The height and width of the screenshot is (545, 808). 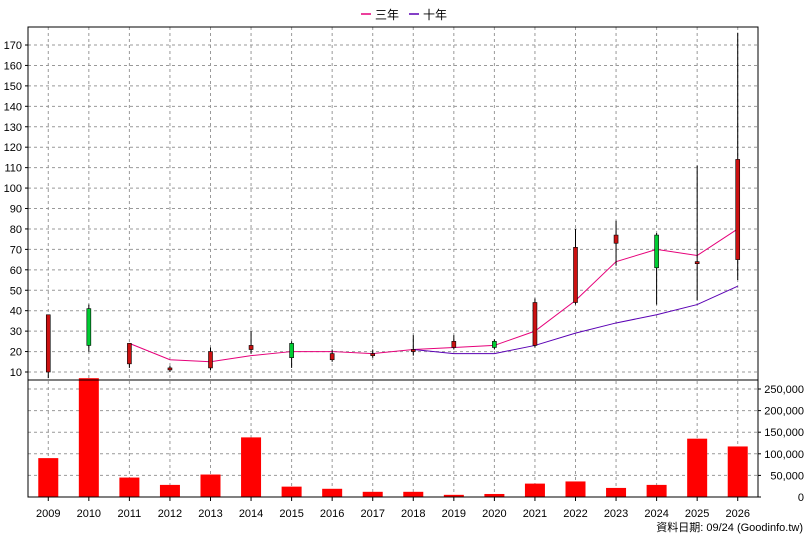 What do you see at coordinates (13, 148) in the screenshot?
I see `price-tick-label: 120` at bounding box center [13, 148].